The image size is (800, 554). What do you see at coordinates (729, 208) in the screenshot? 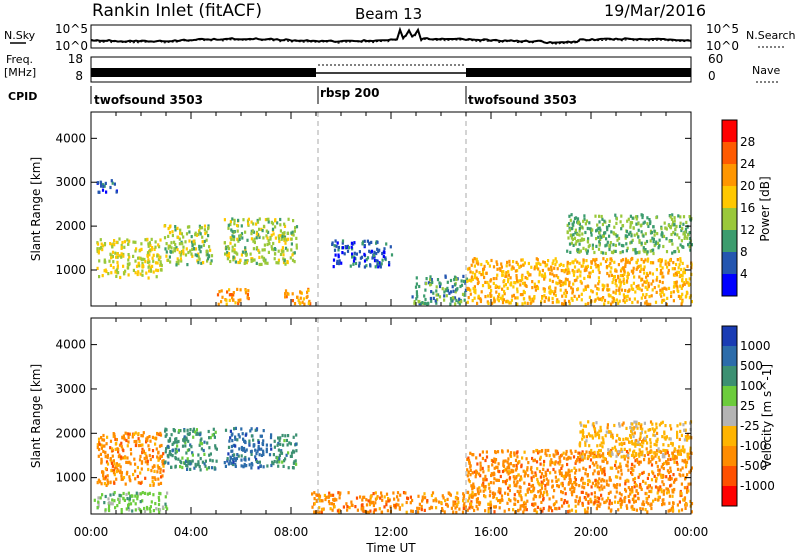
I see `colorbar-frame` at bounding box center [729, 208].